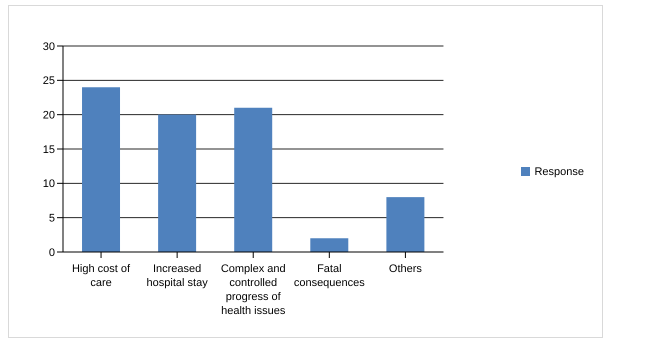 Image resolution: width=663 pixels, height=346 pixels. I want to click on y-tick-label: 30, so click(48, 46).